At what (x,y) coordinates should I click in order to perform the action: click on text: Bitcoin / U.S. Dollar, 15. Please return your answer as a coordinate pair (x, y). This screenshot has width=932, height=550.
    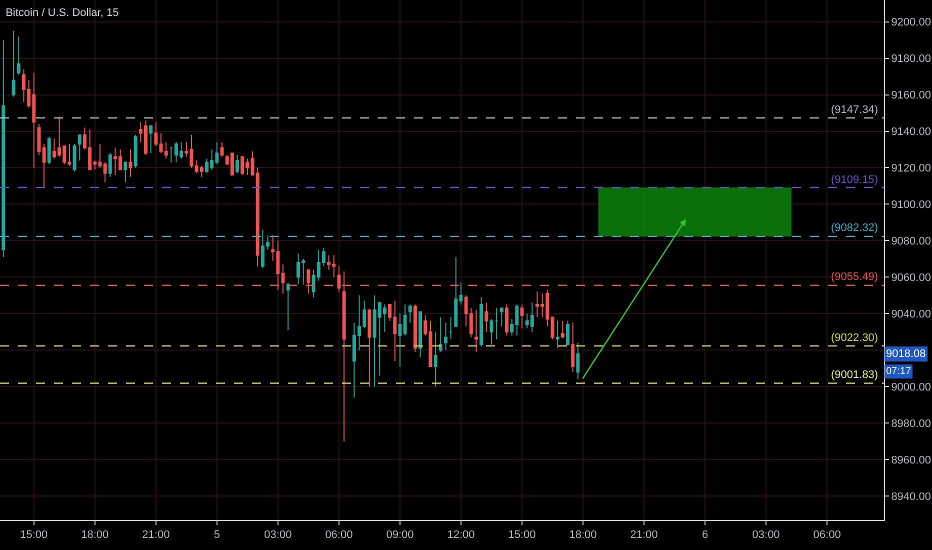
    Looking at the image, I should click on (62, 12).